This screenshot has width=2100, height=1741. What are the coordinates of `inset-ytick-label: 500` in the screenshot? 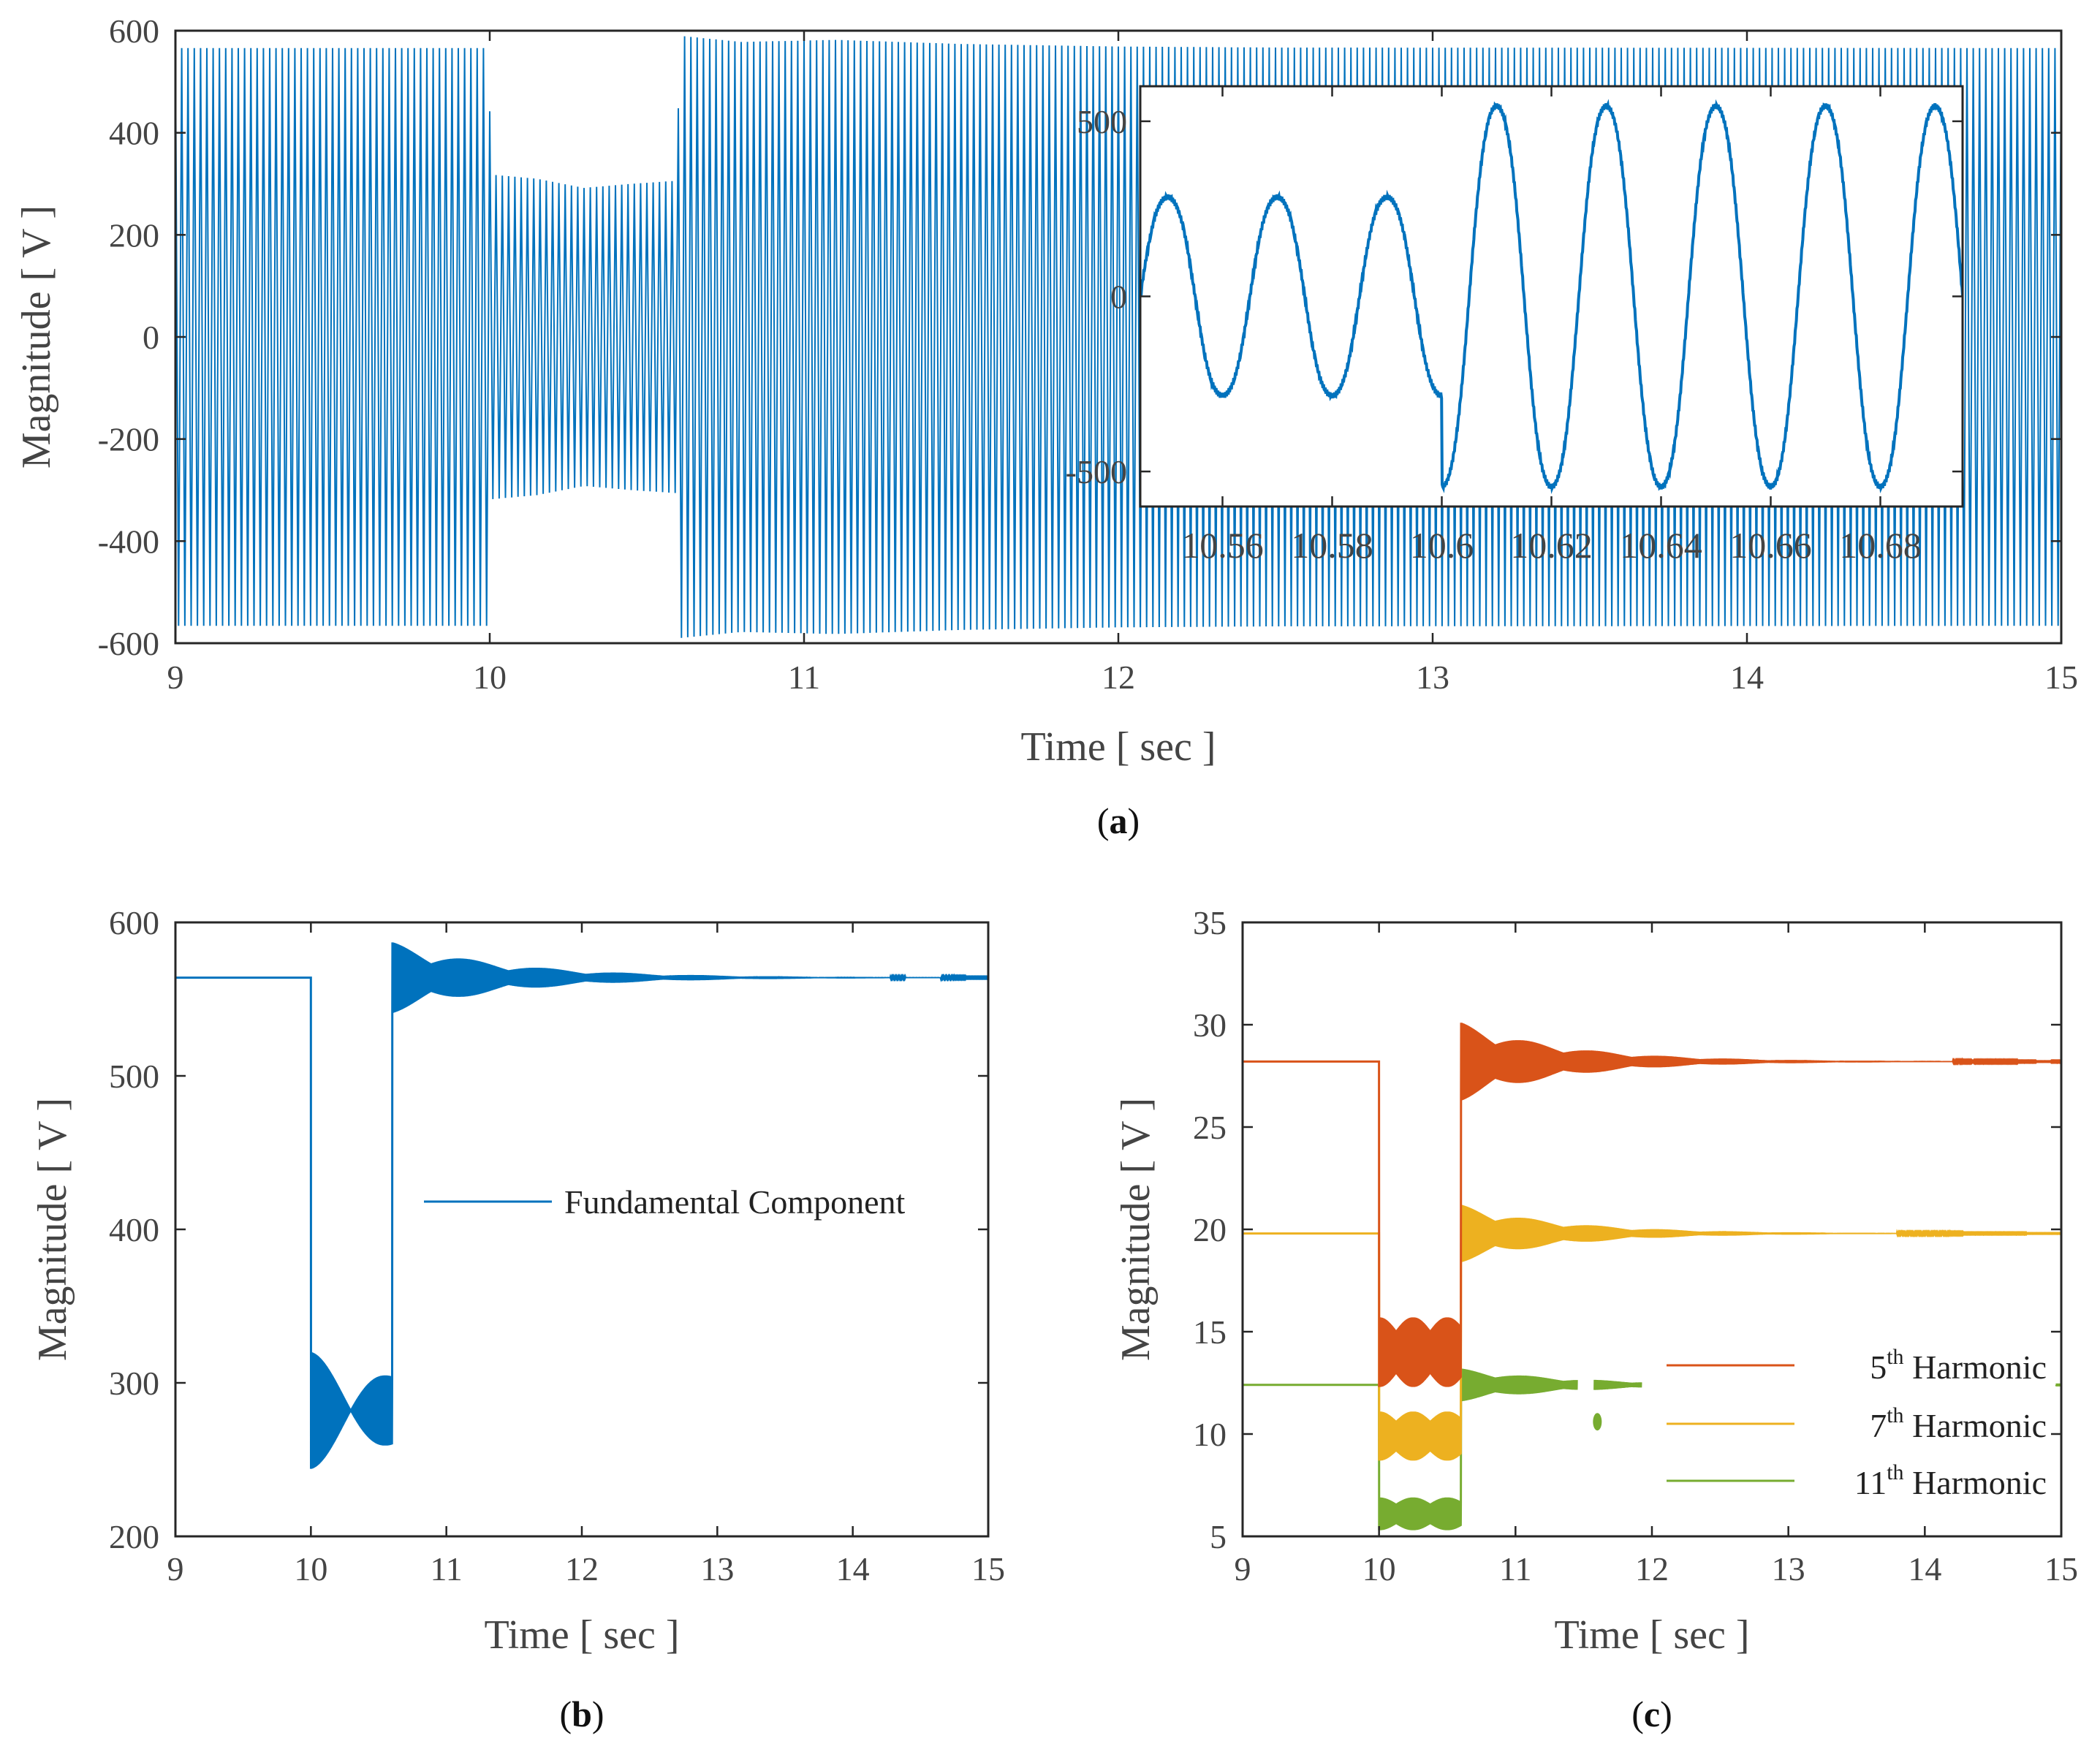 It's located at (1102, 121).